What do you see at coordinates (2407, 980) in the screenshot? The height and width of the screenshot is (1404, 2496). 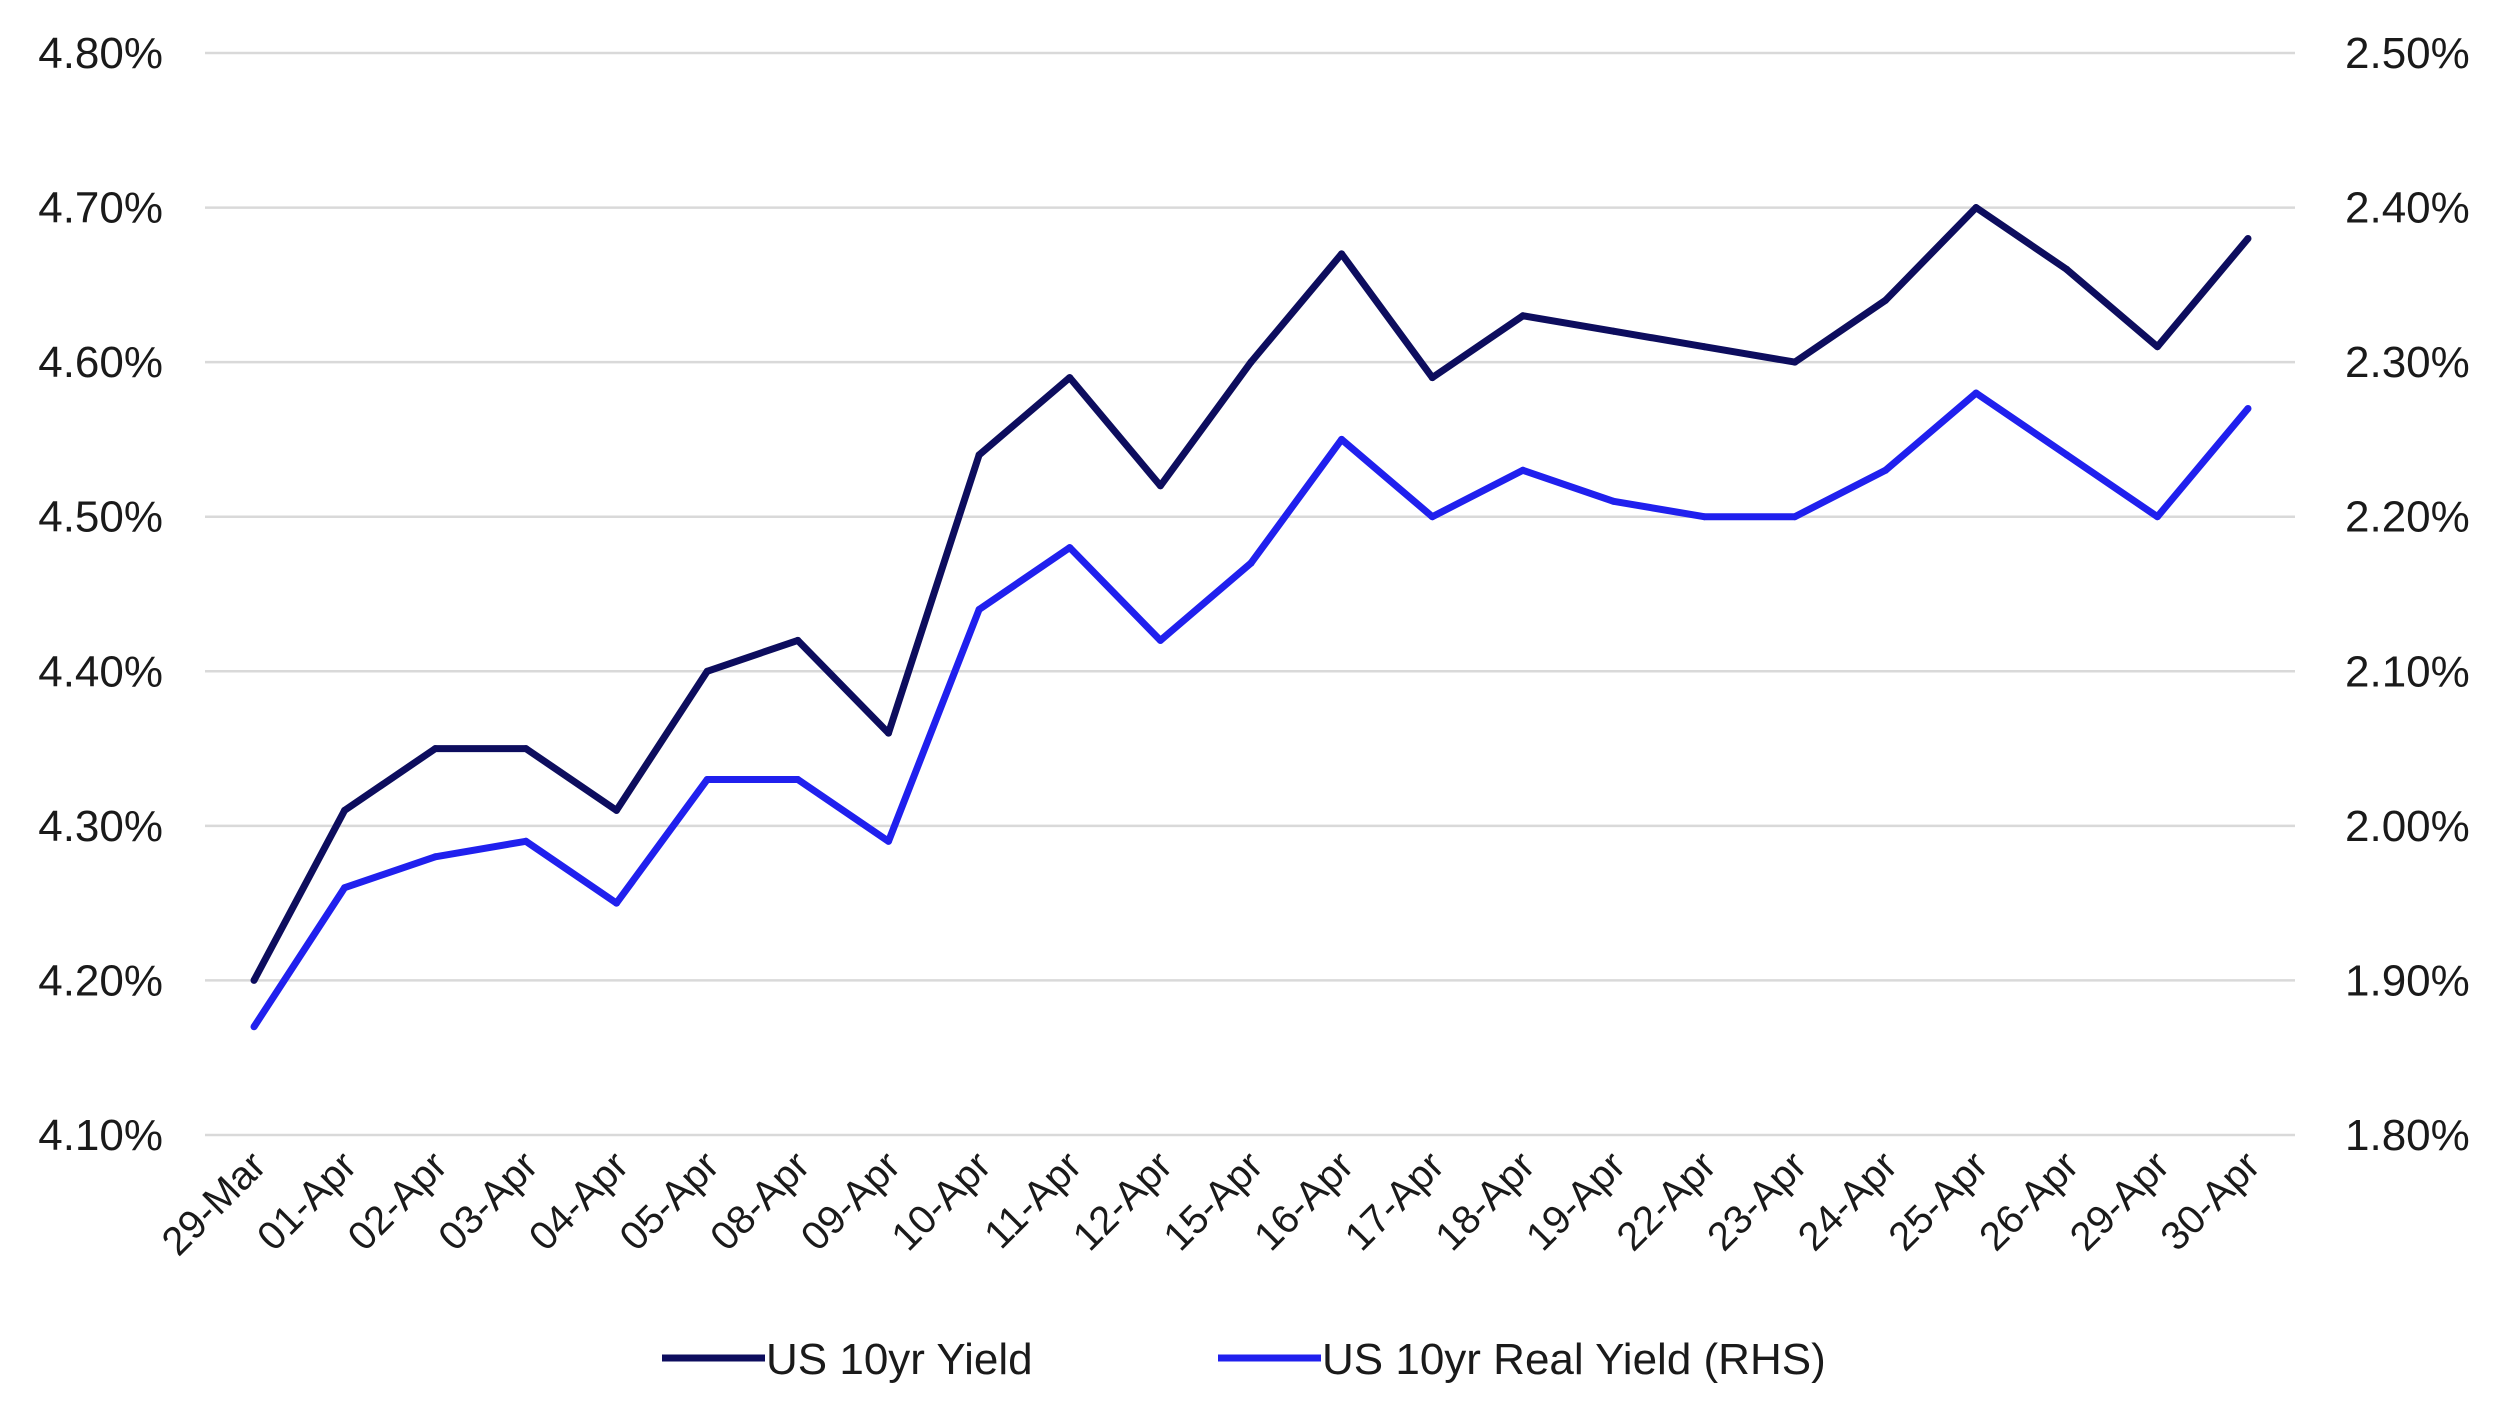 I see `right-tick-label: 1.90%` at bounding box center [2407, 980].